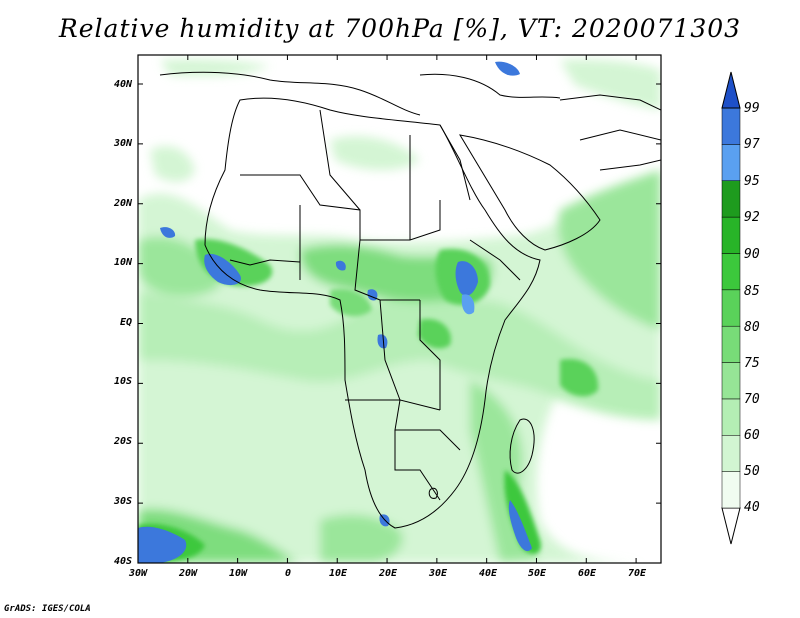 The height and width of the screenshot is (618, 800). What do you see at coordinates (122, 561) in the screenshot?
I see `lat-label-40s: 40S` at bounding box center [122, 561].